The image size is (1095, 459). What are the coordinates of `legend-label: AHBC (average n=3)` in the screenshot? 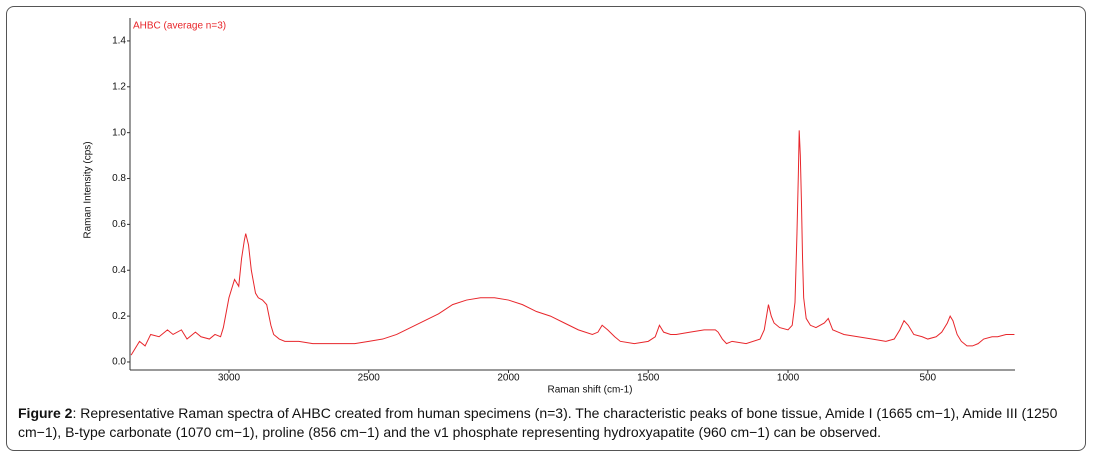 It's located at (179, 26).